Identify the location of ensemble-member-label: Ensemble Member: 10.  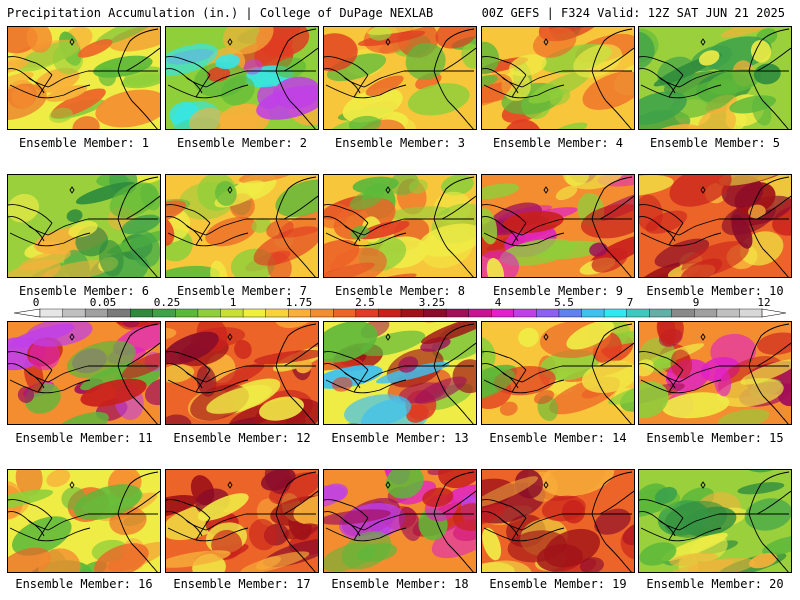
(715, 291).